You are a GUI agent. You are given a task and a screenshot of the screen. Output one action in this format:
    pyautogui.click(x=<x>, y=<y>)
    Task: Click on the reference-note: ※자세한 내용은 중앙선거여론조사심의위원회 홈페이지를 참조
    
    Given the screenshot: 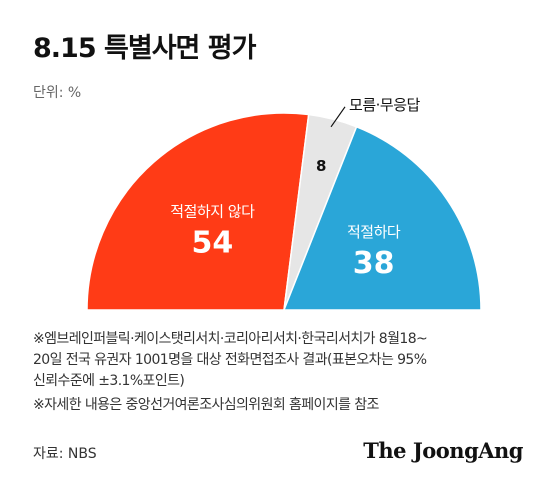 What is the action you would take?
    pyautogui.click(x=206, y=405)
    